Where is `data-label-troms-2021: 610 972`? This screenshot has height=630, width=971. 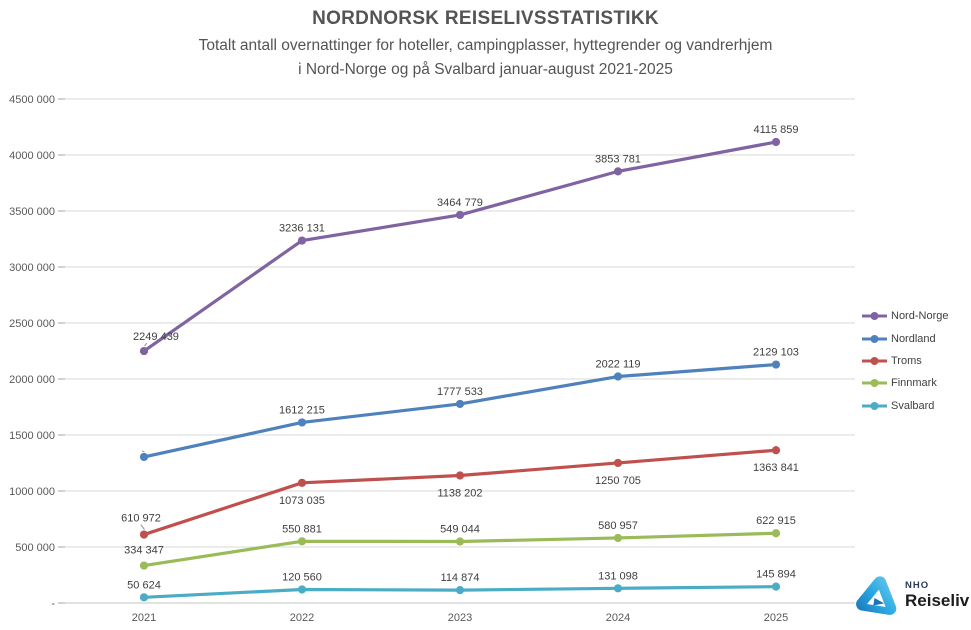
data-label-troms-2021: 610 972 is located at coordinates (141, 519).